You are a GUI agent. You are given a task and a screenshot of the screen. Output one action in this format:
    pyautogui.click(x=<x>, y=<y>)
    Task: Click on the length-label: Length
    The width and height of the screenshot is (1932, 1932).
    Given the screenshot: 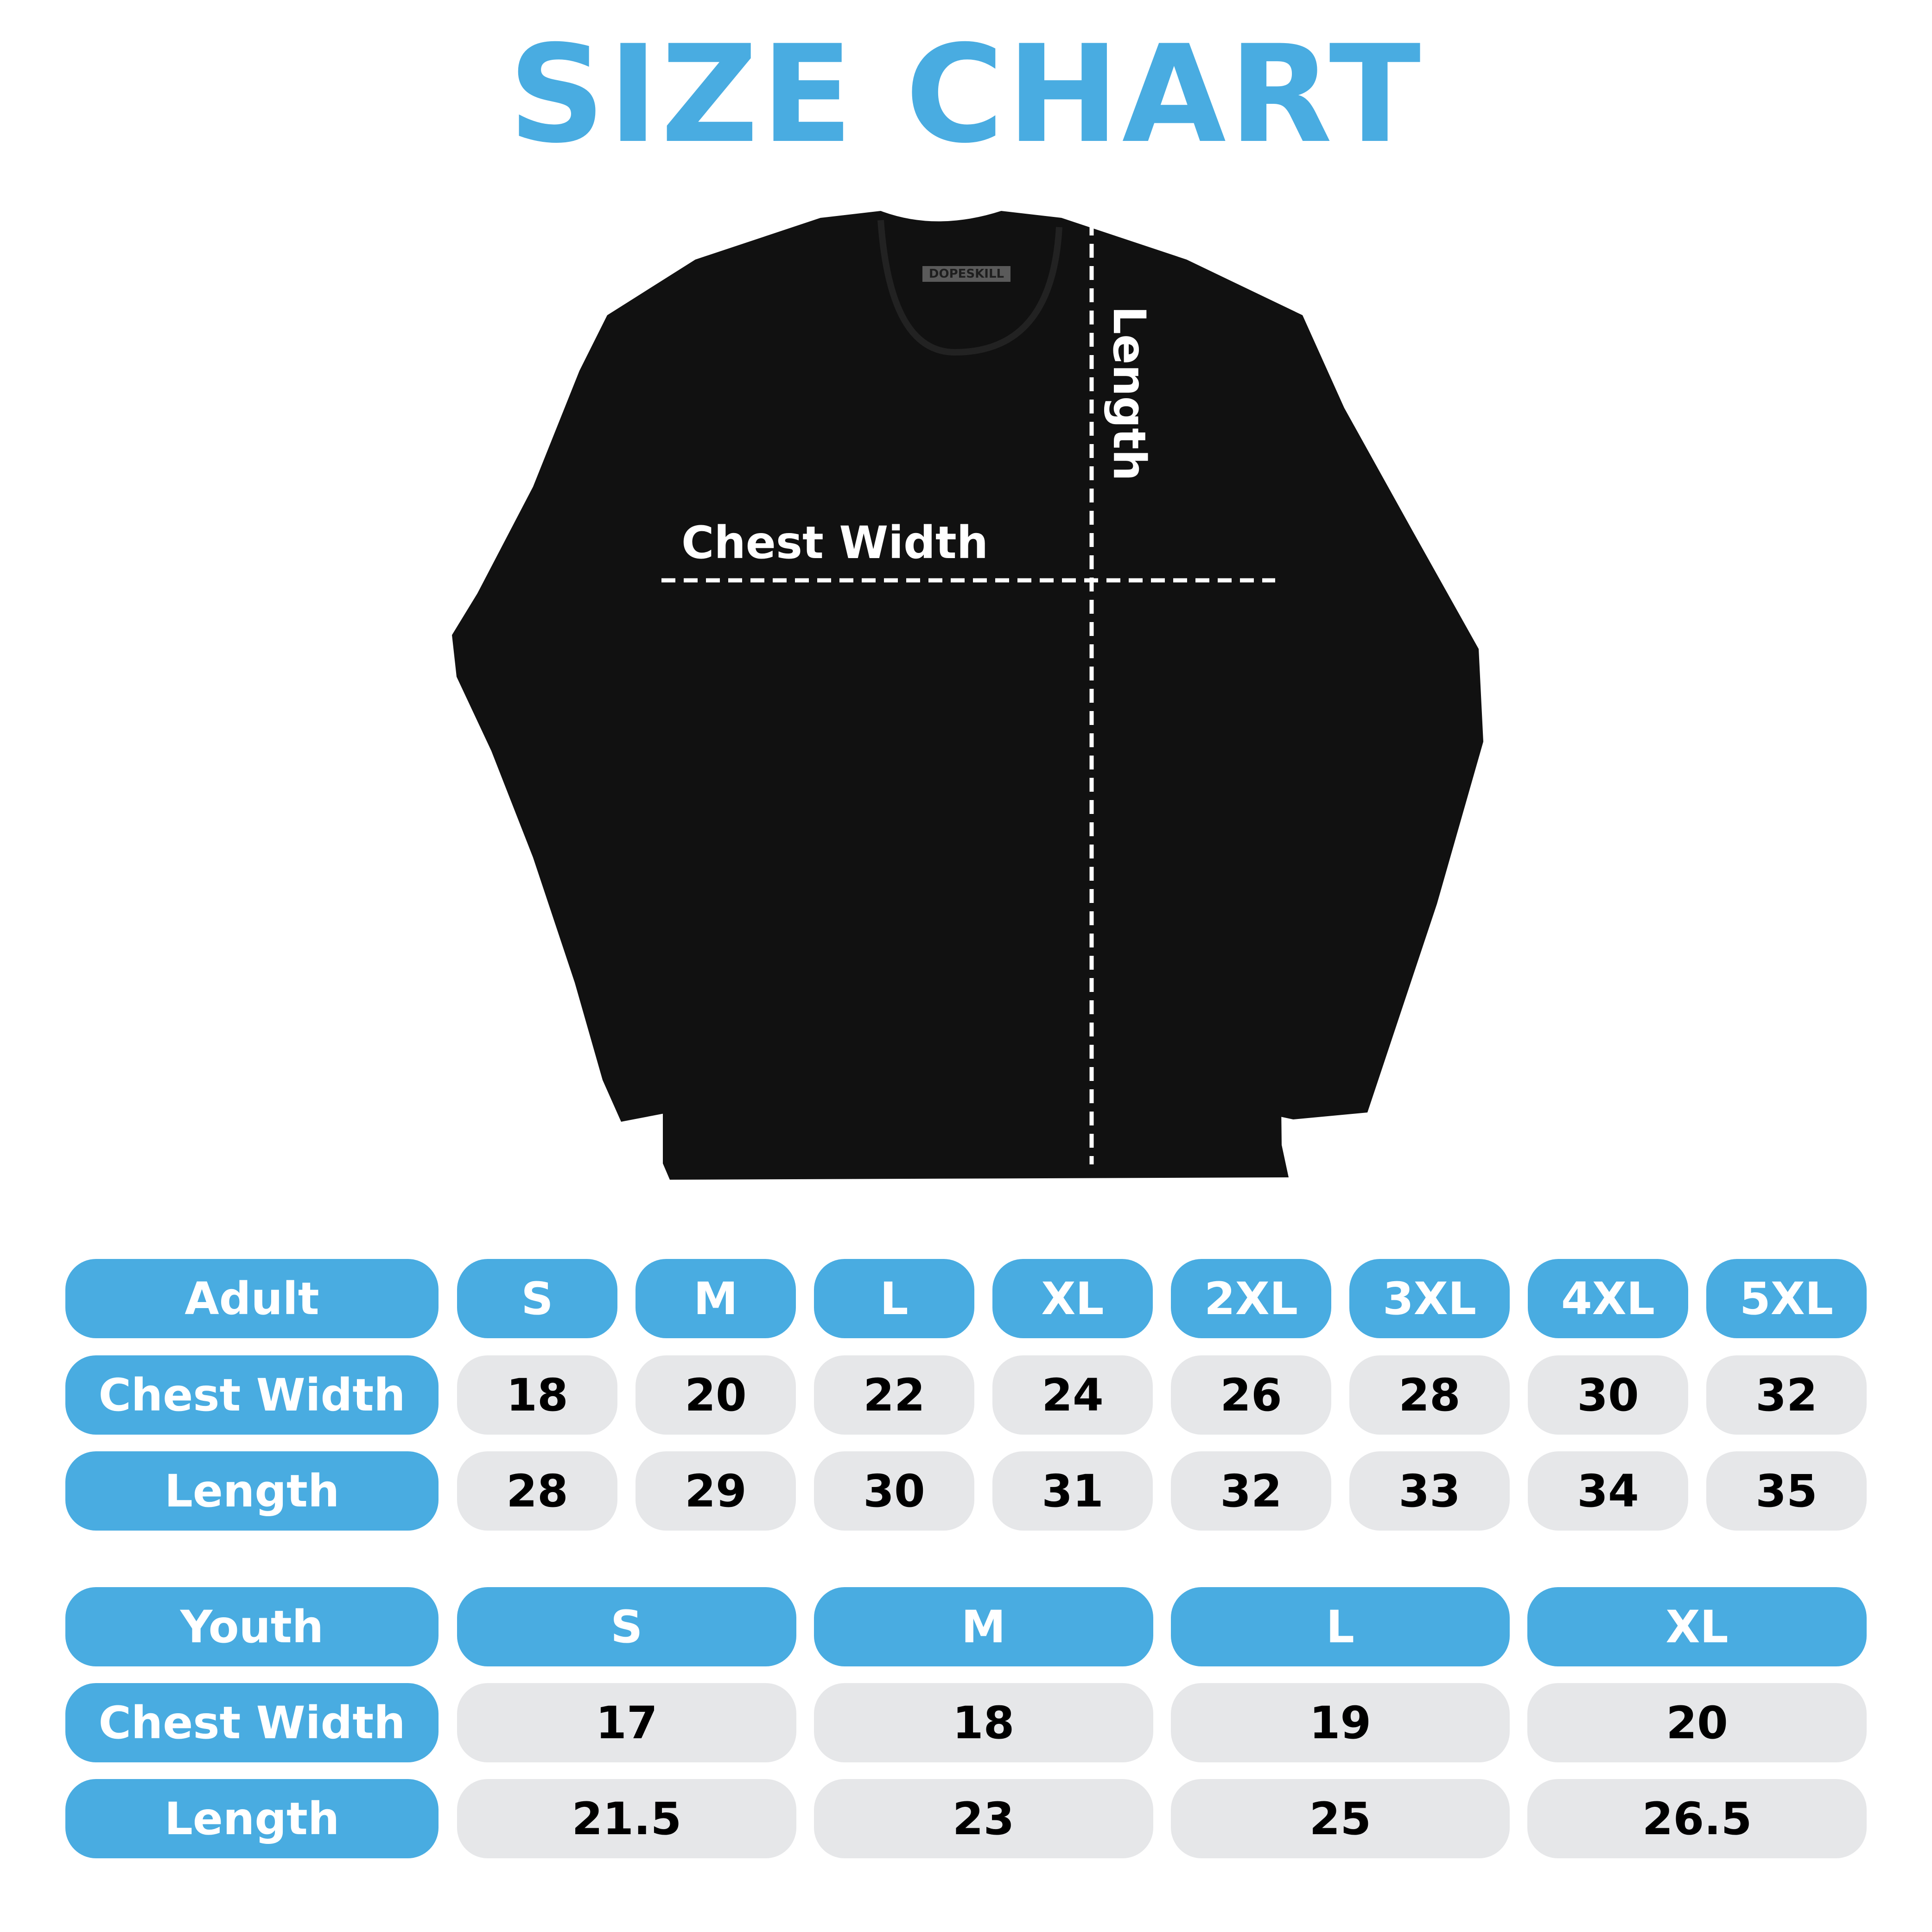 What is the action you would take?
    pyautogui.click(x=1129, y=393)
    